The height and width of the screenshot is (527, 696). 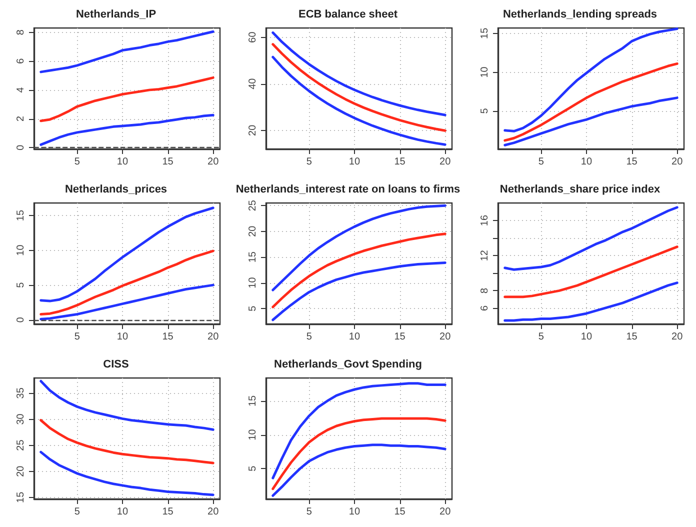 I want to click on y-tick-label: 2, so click(x=21, y=119).